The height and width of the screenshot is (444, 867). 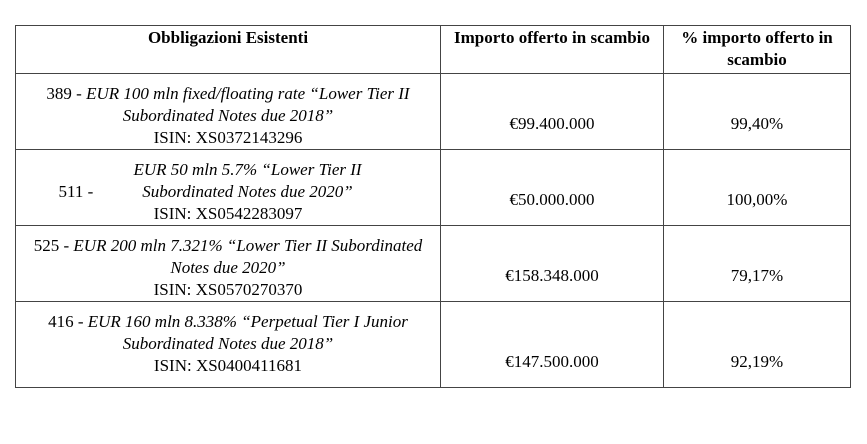 I want to click on bond-isin: ISIN: XS0570270370, so click(x=228, y=289).